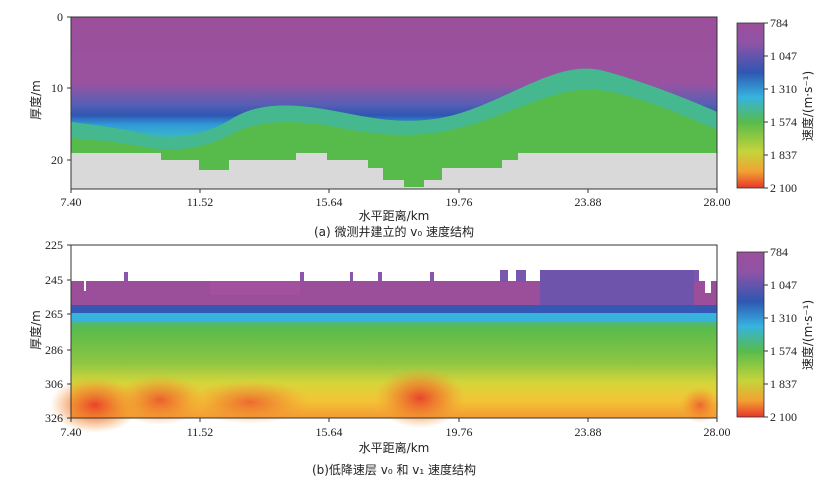 Image resolution: width=823 pixels, height=487 pixels. I want to click on b-cbar-tick-3: 1 310, so click(783, 318).